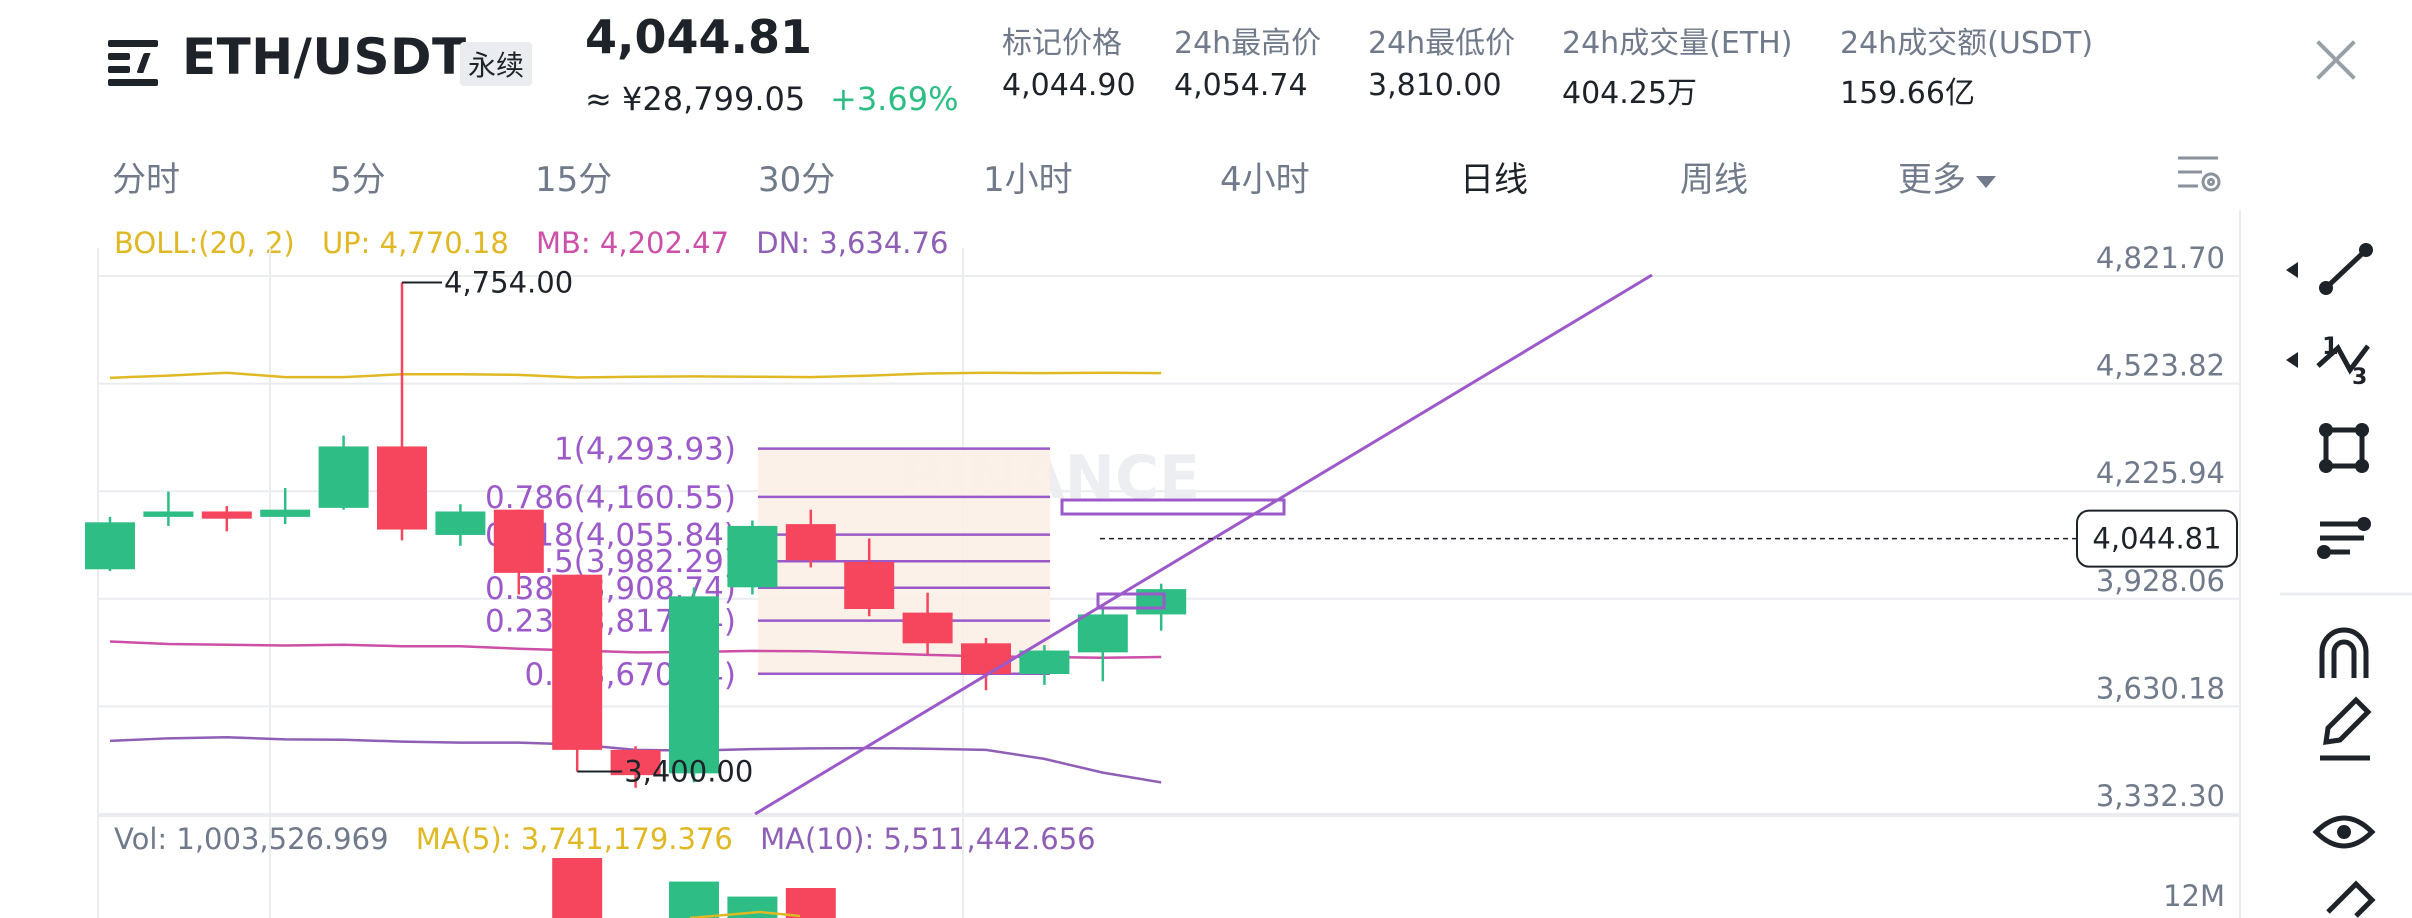  What do you see at coordinates (2346, 728) in the screenshot?
I see `brush-tool-icon` at bounding box center [2346, 728].